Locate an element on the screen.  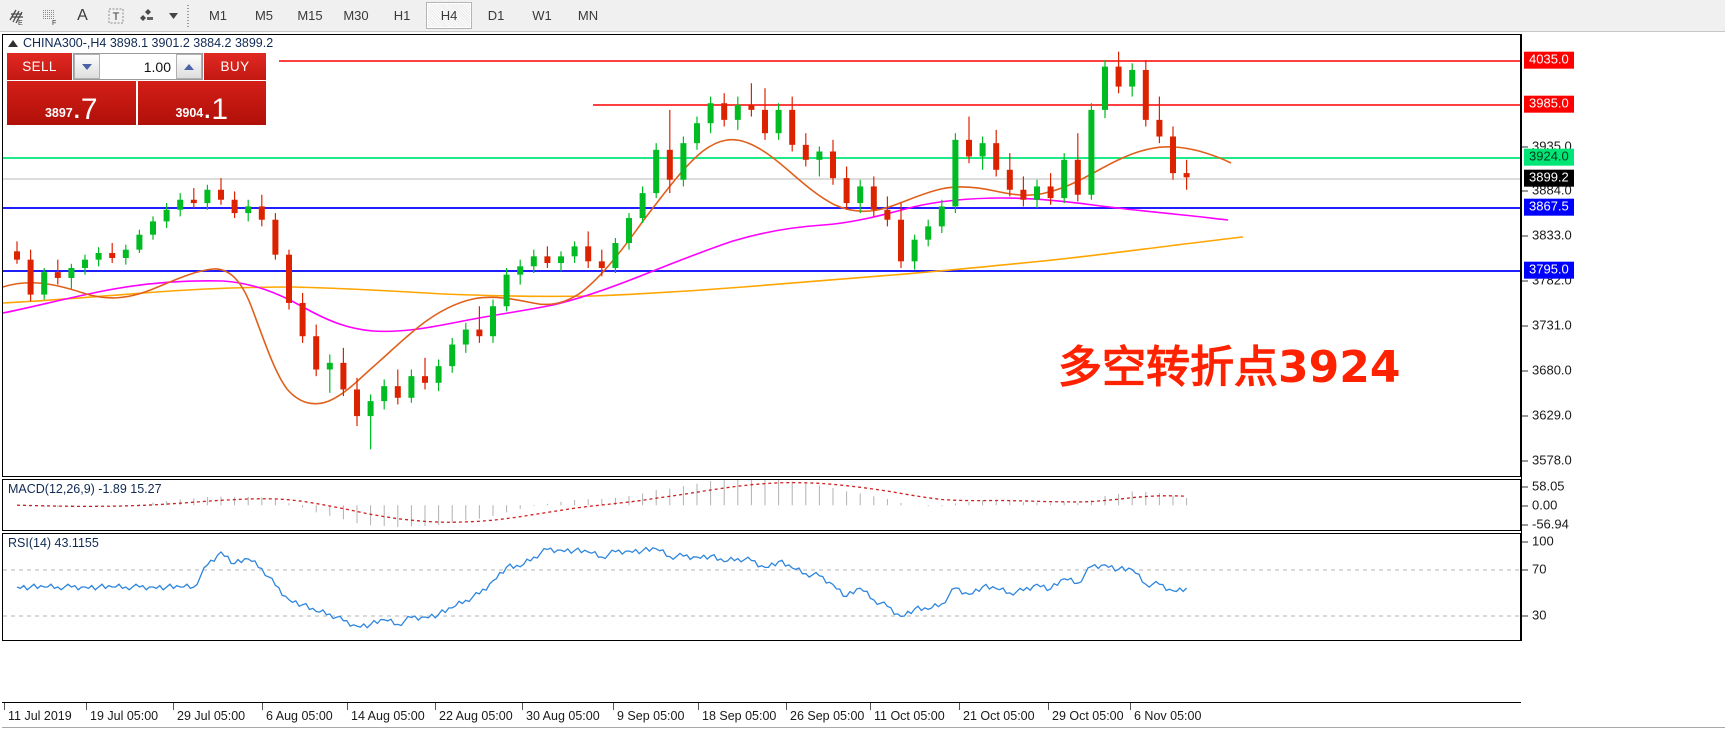
timeframe-m5: M5 is located at coordinates (264, 15).